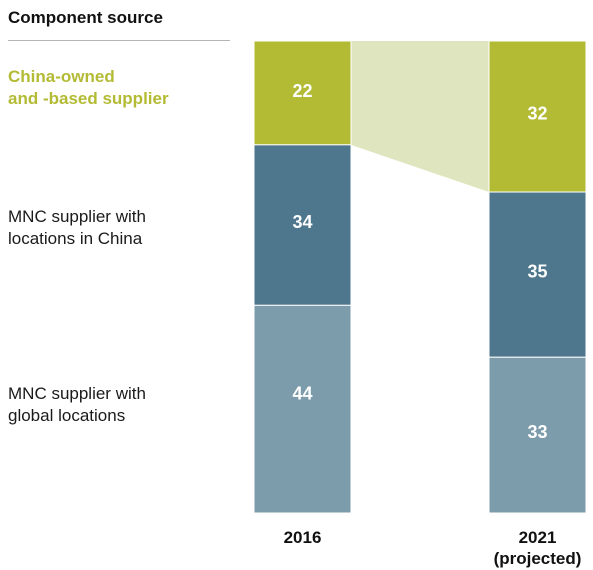 The height and width of the screenshot is (570, 593). What do you see at coordinates (420, 117) in the screenshot?
I see `connector-band` at bounding box center [420, 117].